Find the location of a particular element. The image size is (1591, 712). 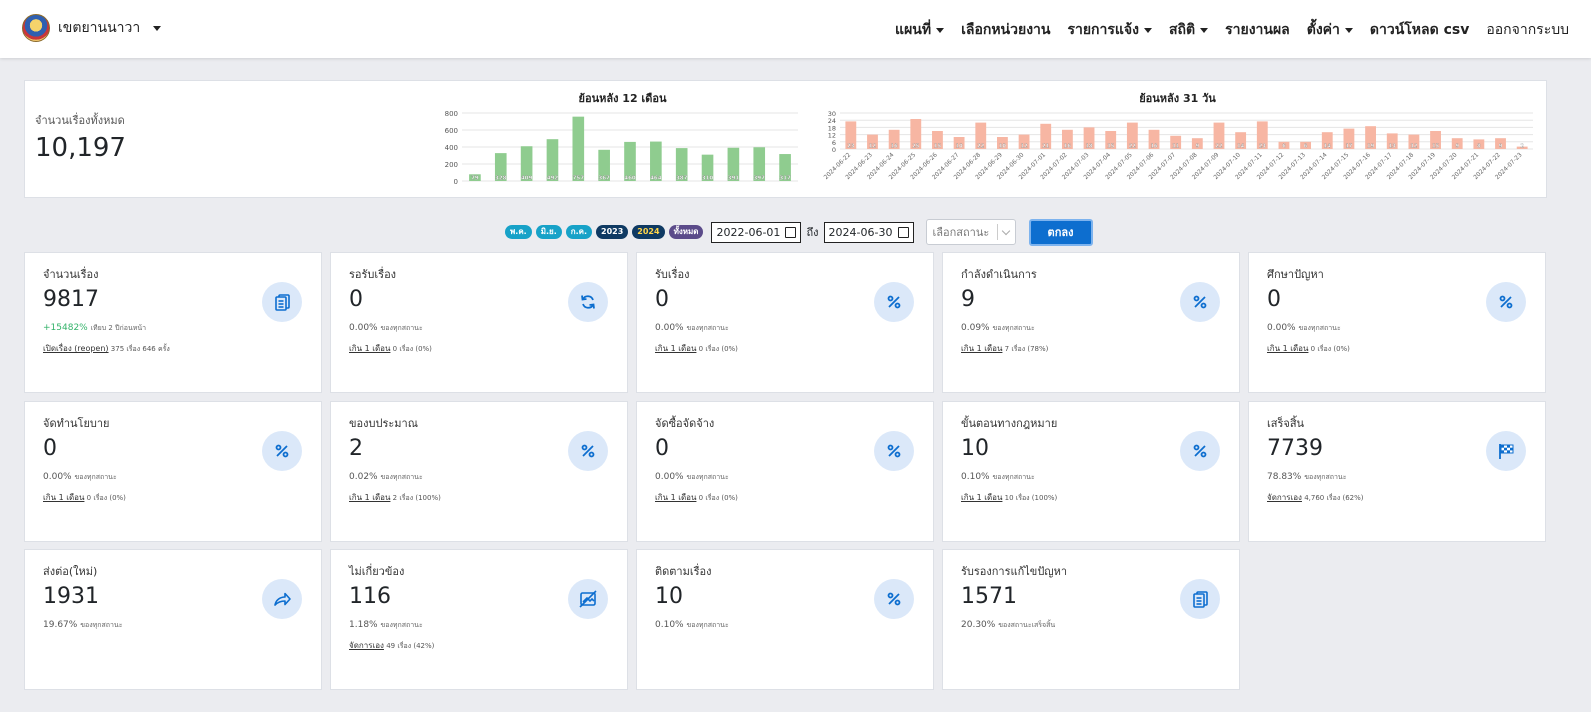

card-sub-value: 375 เรื่อง 646 ครั้ง is located at coordinates (140, 349).